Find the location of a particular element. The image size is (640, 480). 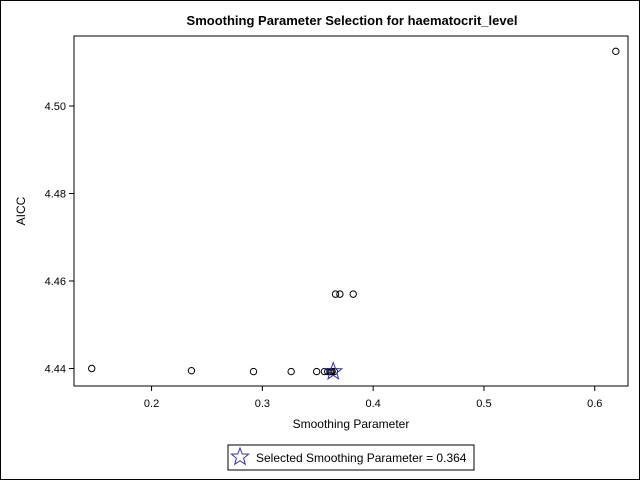

x-tick-label: 0.2 is located at coordinates (151, 404).